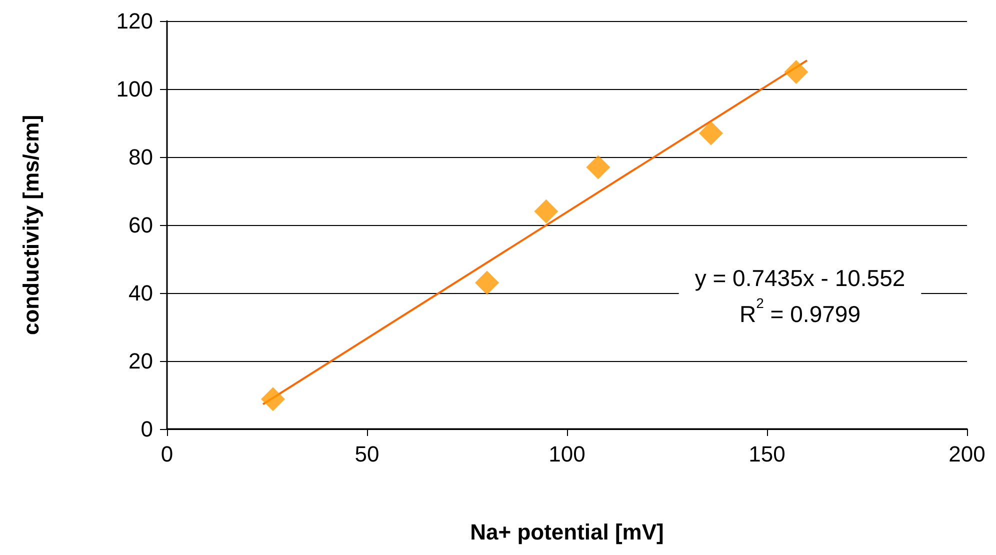 Image resolution: width=996 pixels, height=555 pixels. What do you see at coordinates (140, 157) in the screenshot?
I see `y-tick-label: 80` at bounding box center [140, 157].